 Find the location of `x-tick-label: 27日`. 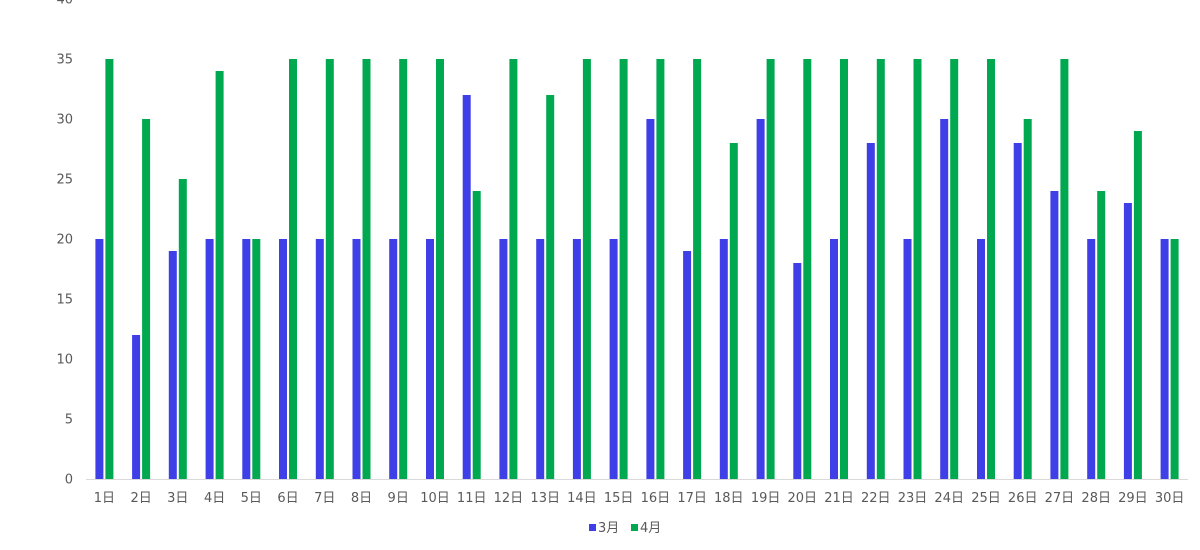

x-tick-label: 27日 is located at coordinates (1060, 498).